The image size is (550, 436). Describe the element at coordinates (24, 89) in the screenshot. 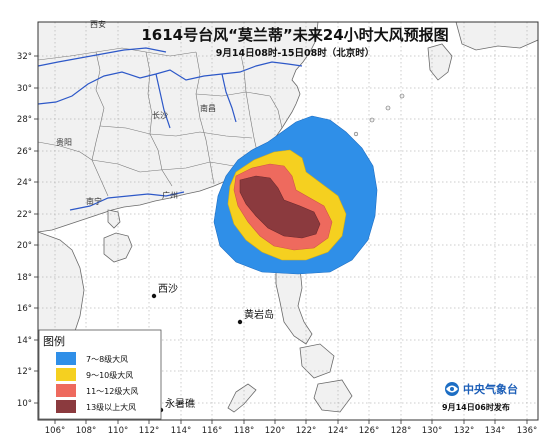

I see `lat-label: 30°` at that location.